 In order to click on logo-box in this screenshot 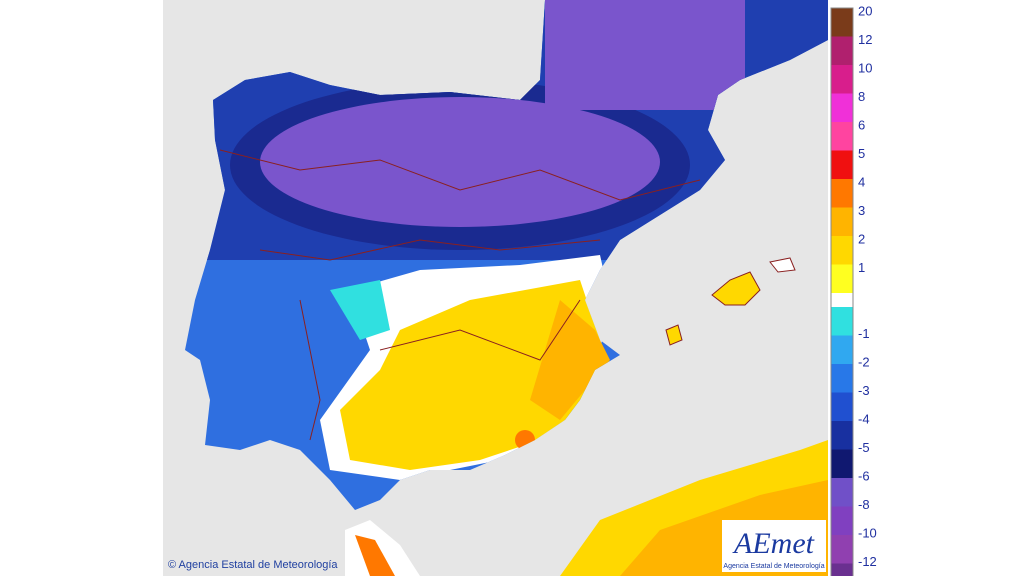, I will do `click(774, 546)`.